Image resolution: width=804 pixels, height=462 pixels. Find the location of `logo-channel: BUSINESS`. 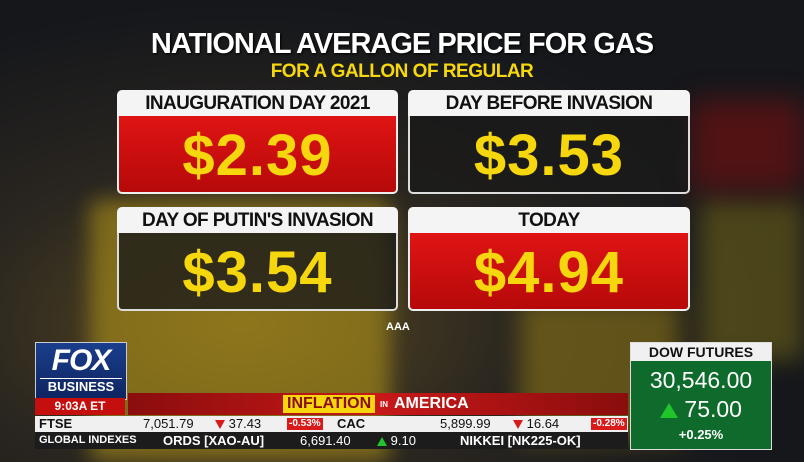

logo-channel: BUSINESS is located at coordinates (81, 386).